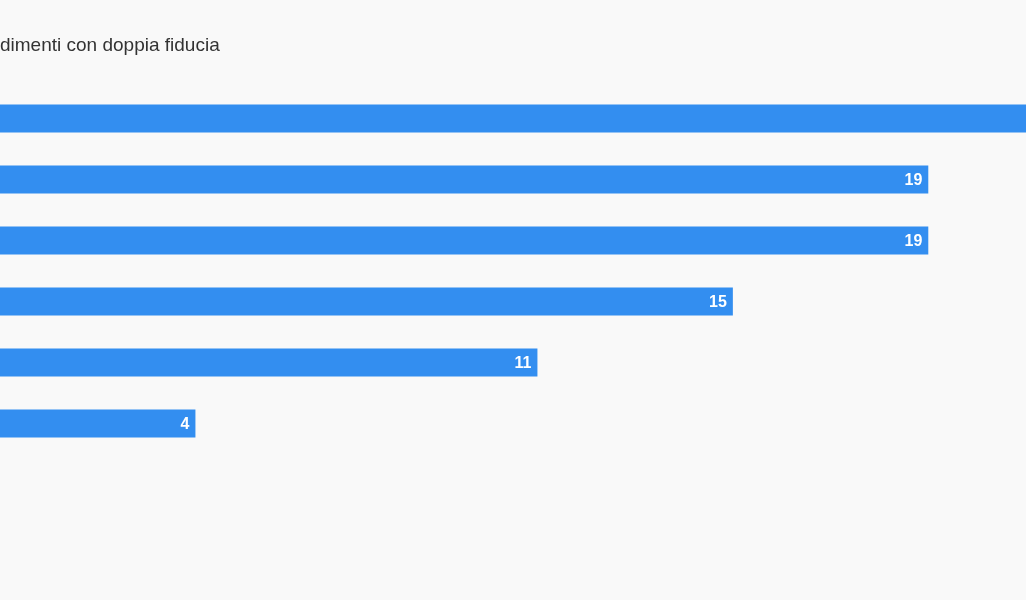 The image size is (1026, 600). What do you see at coordinates (718, 301) in the screenshot?
I see `data-label: 15` at bounding box center [718, 301].